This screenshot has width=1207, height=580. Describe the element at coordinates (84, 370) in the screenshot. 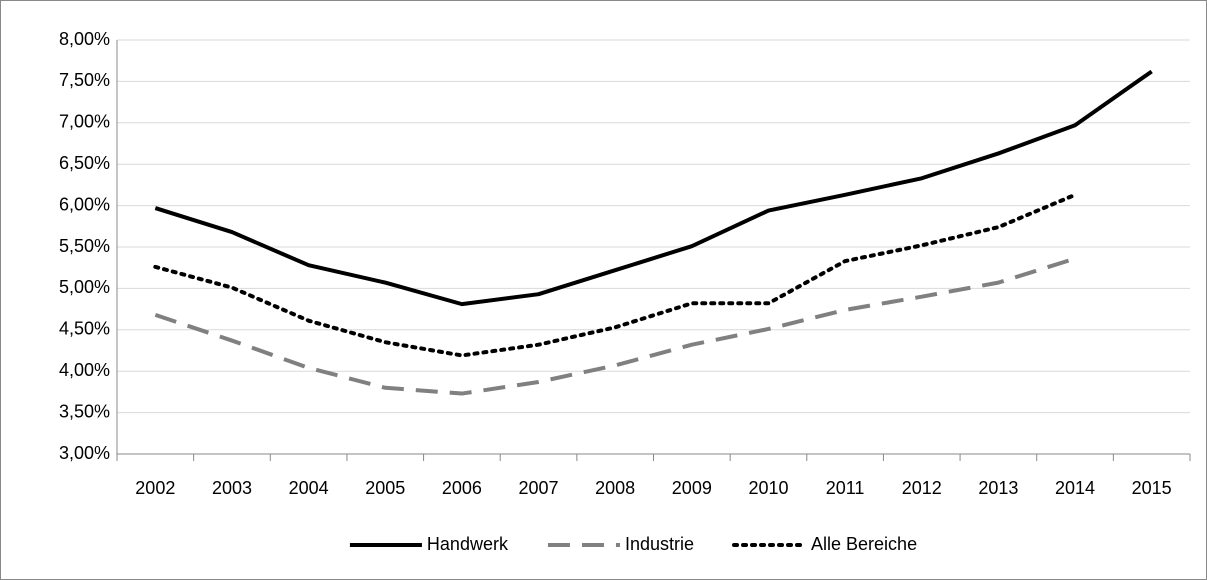

I see `y-tick-label: 4,00%` at that location.